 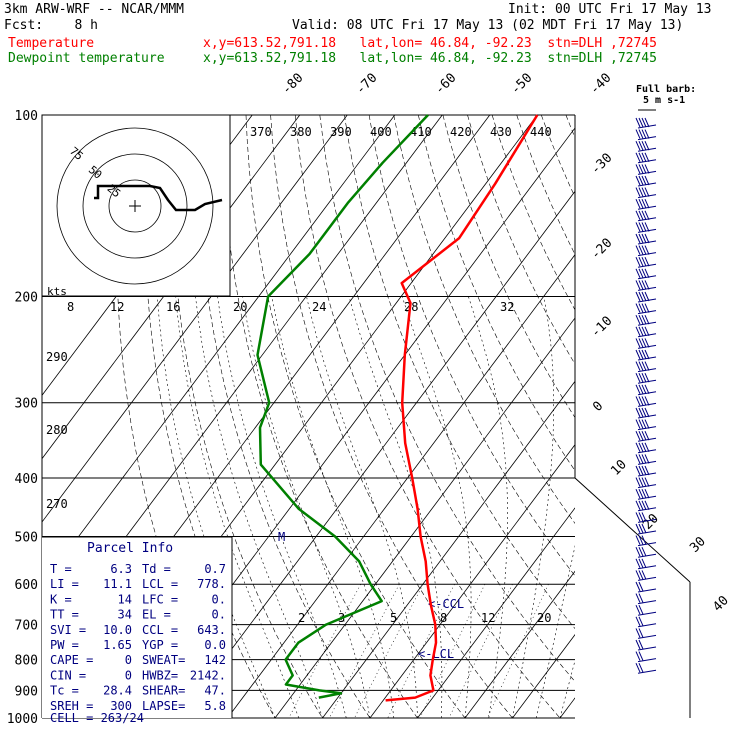 What do you see at coordinates (301, 618) in the screenshot?
I see `mixing-ratio-label: 2` at bounding box center [301, 618].